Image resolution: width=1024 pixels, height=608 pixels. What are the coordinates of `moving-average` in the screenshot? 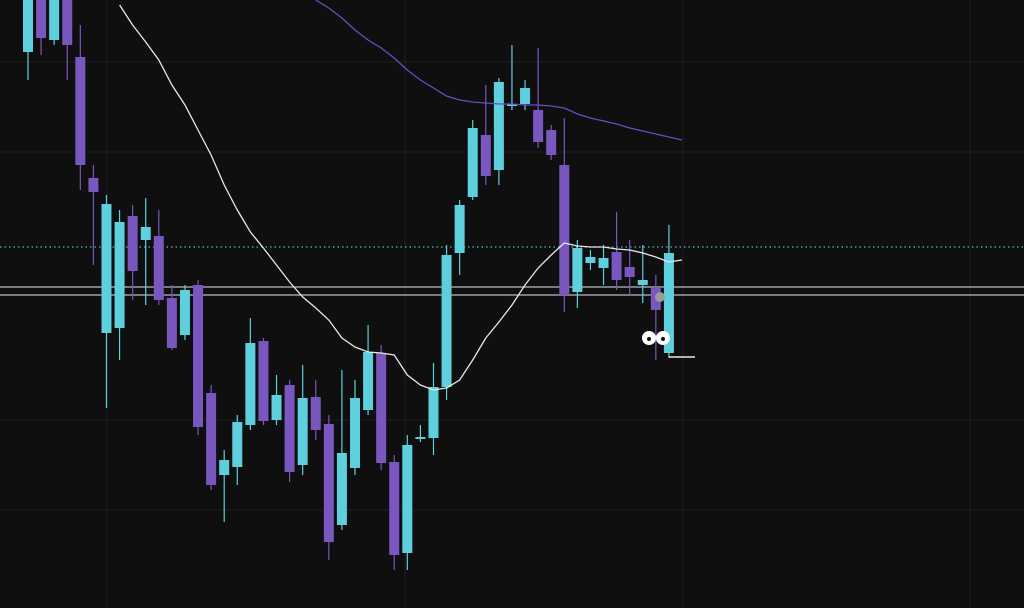 It's located at (499, 70).